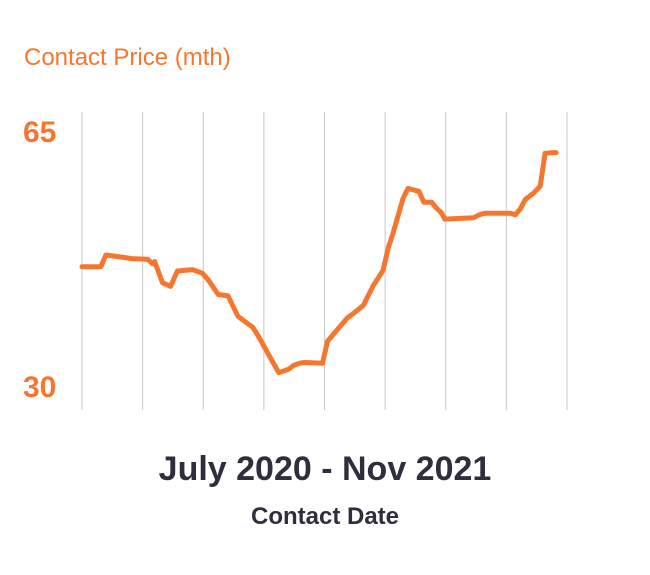 The image size is (650, 575). What do you see at coordinates (40, 387) in the screenshot?
I see `y-tick-label: 30` at bounding box center [40, 387].